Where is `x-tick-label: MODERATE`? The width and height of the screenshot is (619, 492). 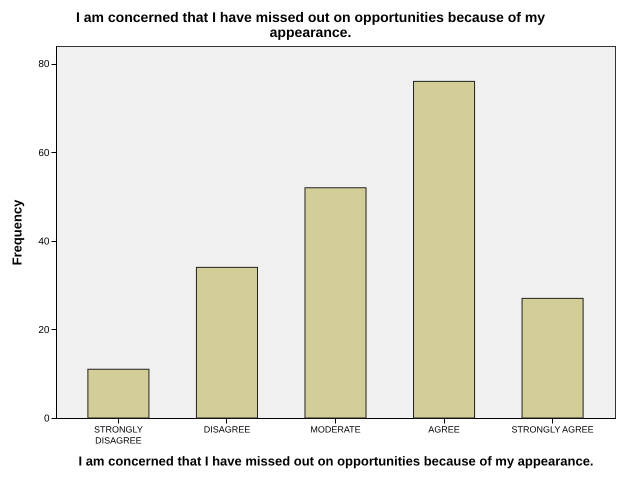 x-tick-label: MODERATE is located at coordinates (335, 429).